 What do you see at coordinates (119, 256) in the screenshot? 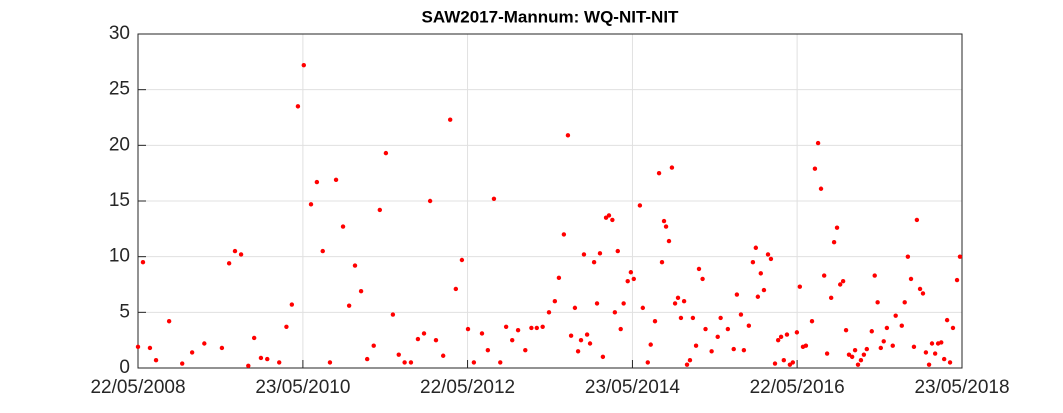
I see `y-tick-label: 10` at bounding box center [119, 256].